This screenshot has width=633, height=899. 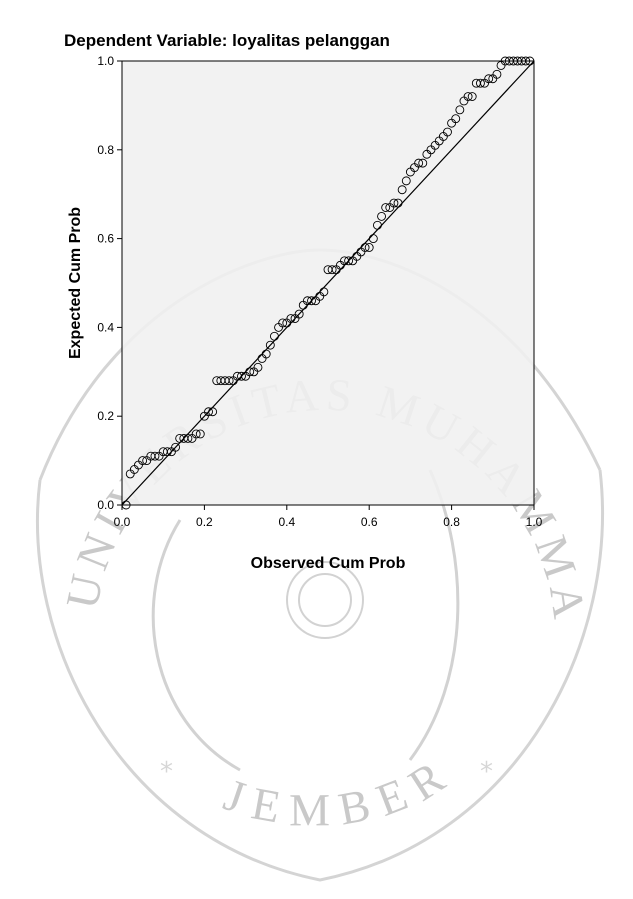 What do you see at coordinates (122, 522) in the screenshot?
I see `x-tick-label: 0.0` at bounding box center [122, 522].